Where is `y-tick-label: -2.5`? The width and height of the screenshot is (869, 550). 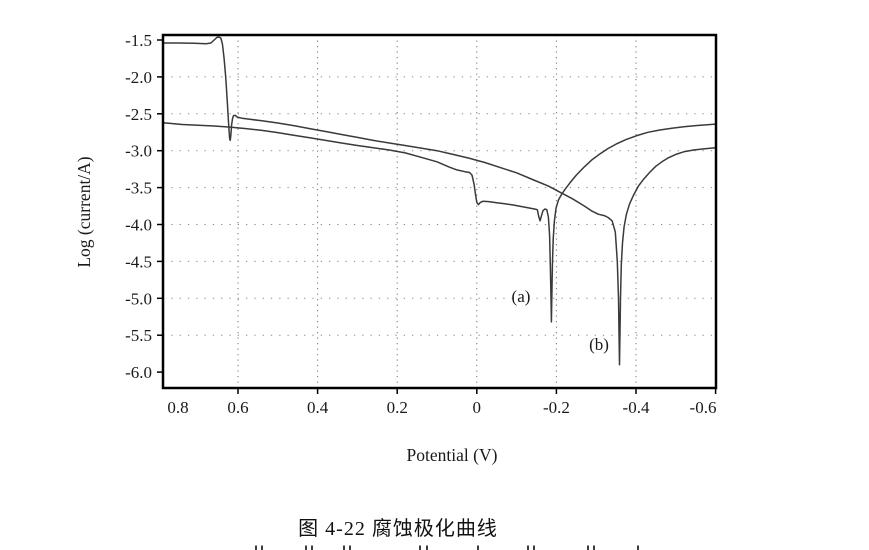
y-tick-label: -2.5 is located at coordinates (138, 114).